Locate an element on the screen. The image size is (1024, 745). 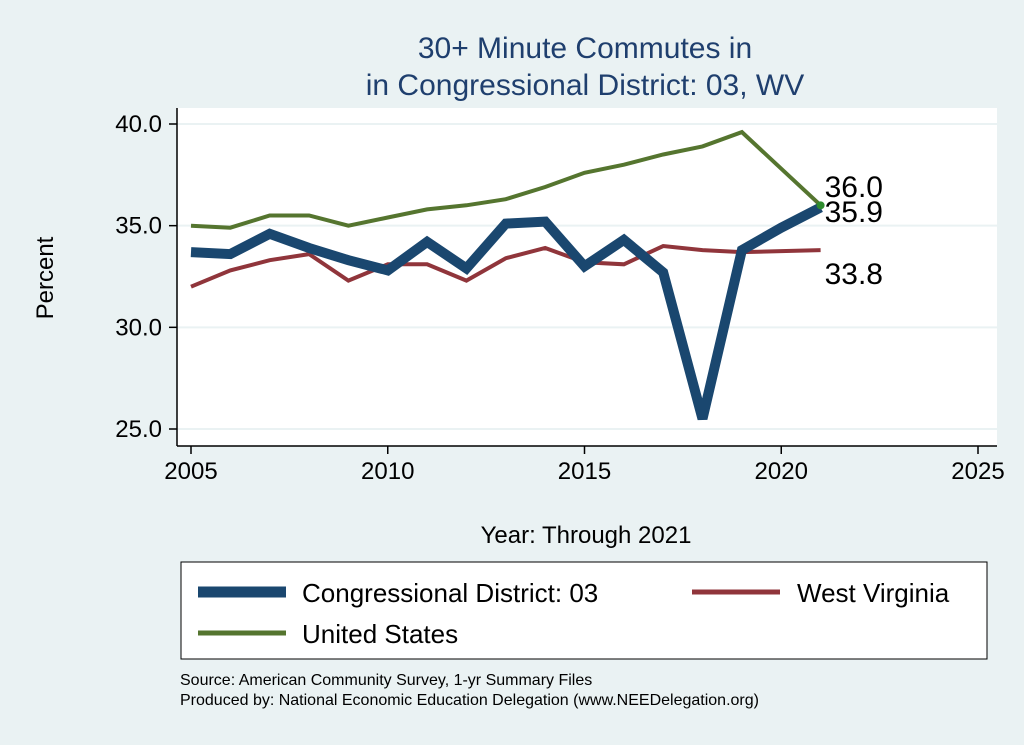
x-tick-label-2015: 2015 is located at coordinates (584, 471).